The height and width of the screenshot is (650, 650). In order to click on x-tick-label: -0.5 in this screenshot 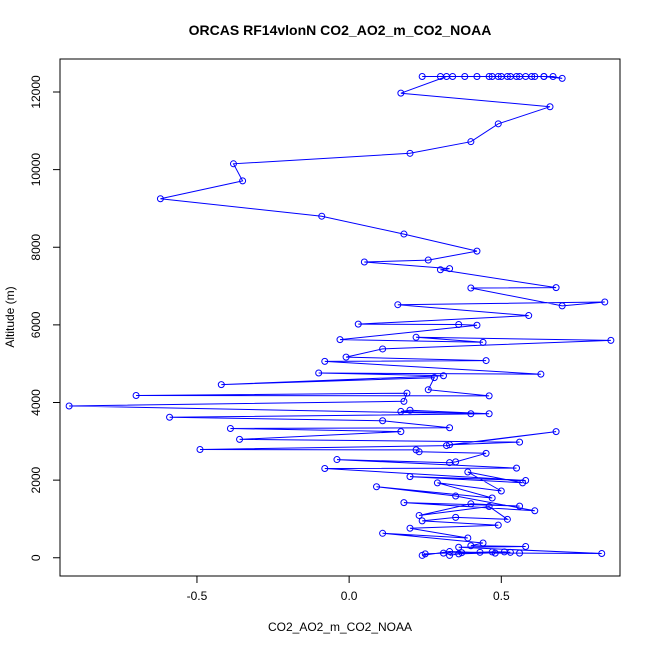, I will do `click(197, 596)`.